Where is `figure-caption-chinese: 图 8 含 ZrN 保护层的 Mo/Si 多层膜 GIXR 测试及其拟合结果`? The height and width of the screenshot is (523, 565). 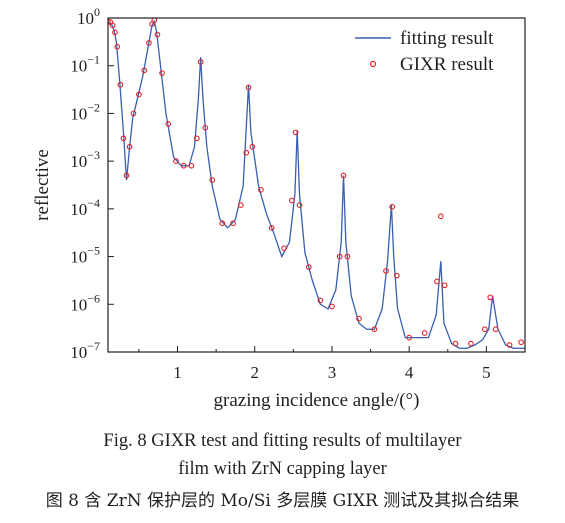
figure-caption-chinese: 图 8 含 ZrN 保护层的 Mo/Si 多层膜 GIXR 测试及其拟合结果 is located at coordinates (282, 501).